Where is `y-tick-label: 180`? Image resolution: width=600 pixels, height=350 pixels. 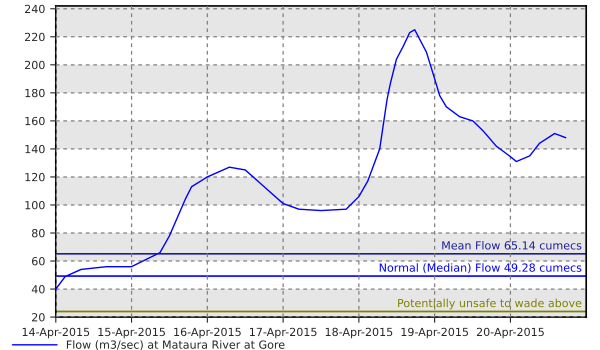
y-tick-label: 180 is located at coordinates (35, 93).